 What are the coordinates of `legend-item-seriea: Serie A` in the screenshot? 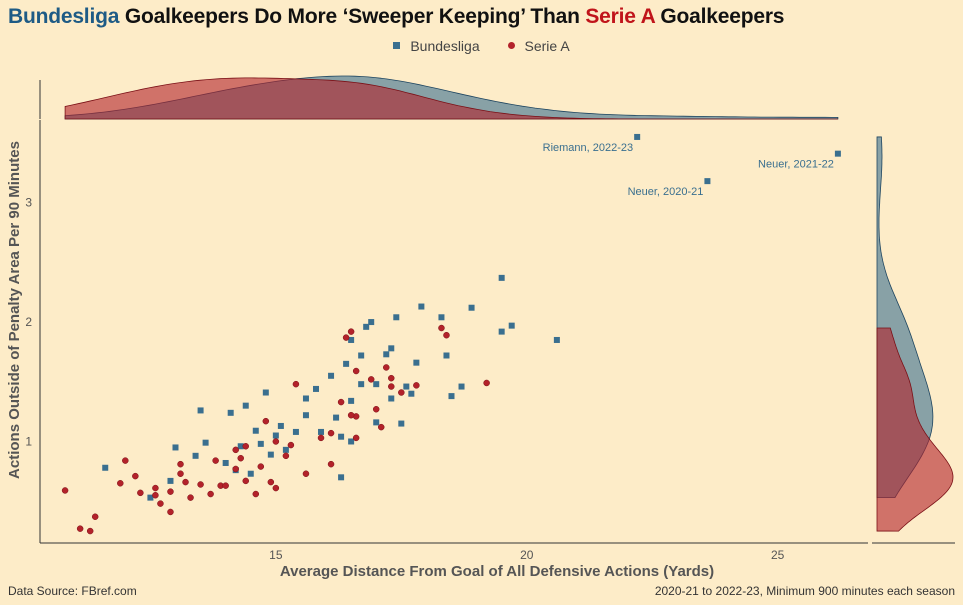 It's located at (538, 46).